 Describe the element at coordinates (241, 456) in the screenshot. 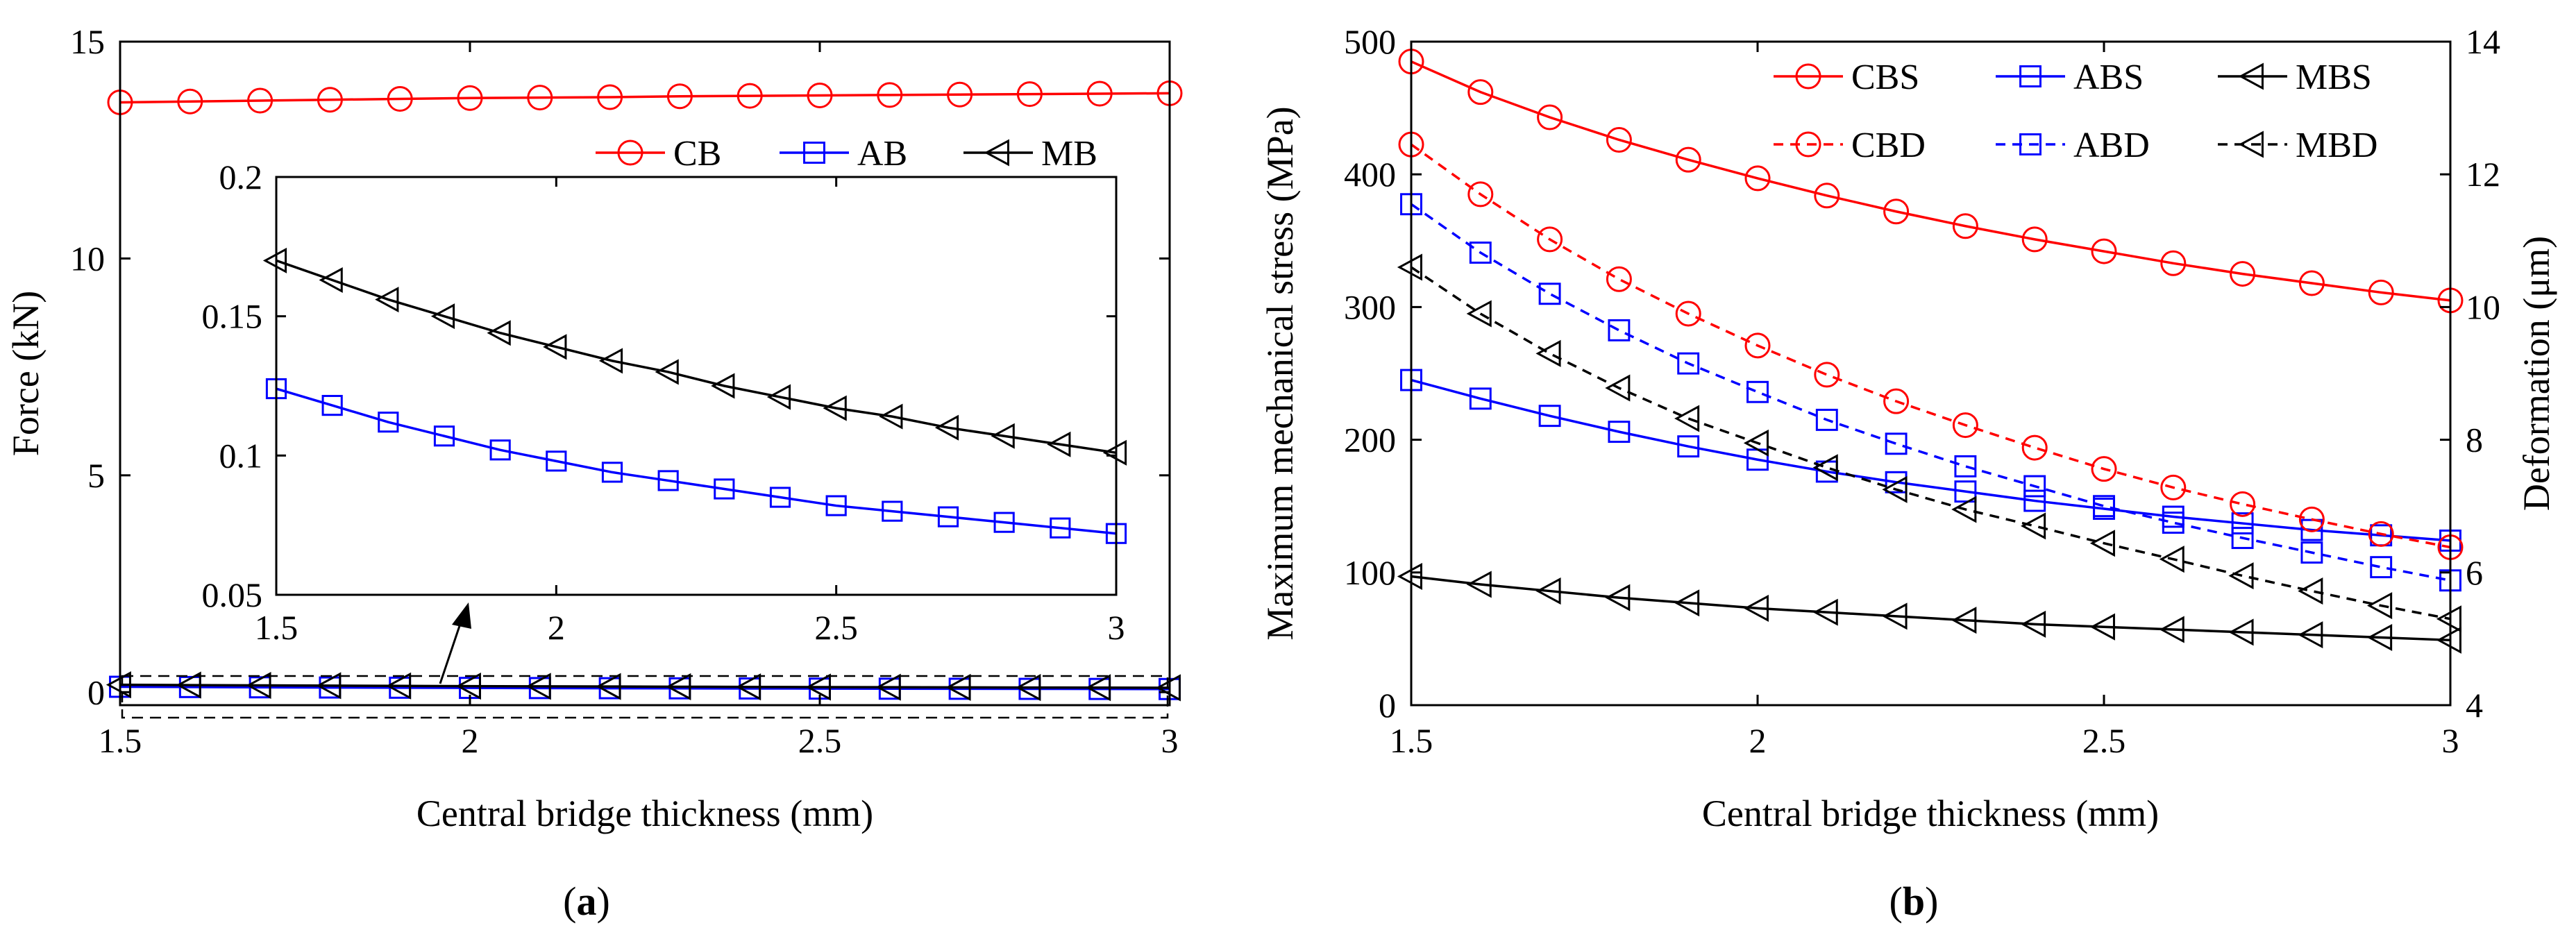

I see `chart-a-inset-y-tick-label: 0.1` at that location.